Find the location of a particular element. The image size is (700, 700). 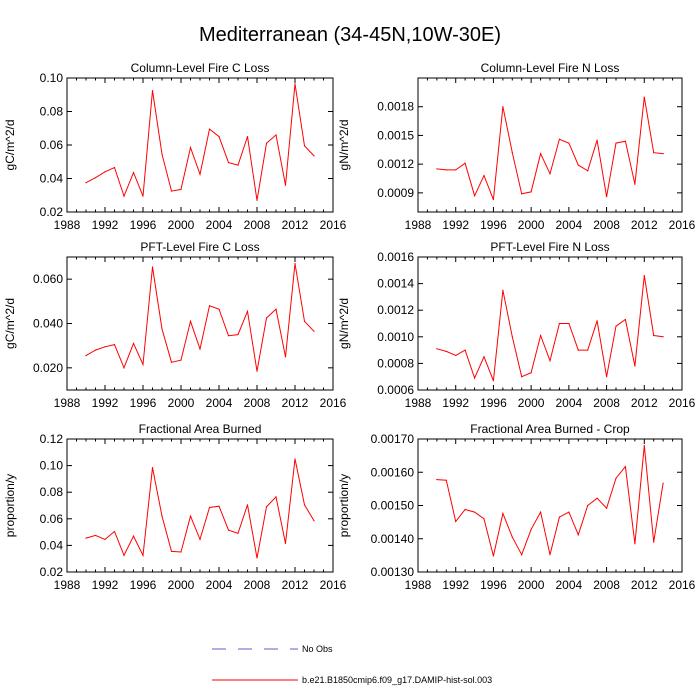

x-tick-label: 1992 is located at coordinates (455, 585).